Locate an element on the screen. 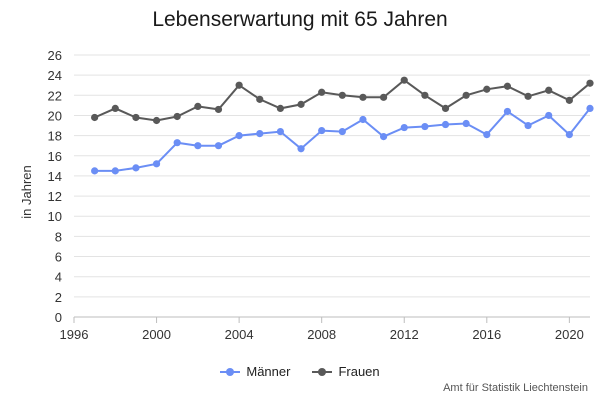 This screenshot has height=400, width=600. x-tick-label: 2008 is located at coordinates (321, 334).